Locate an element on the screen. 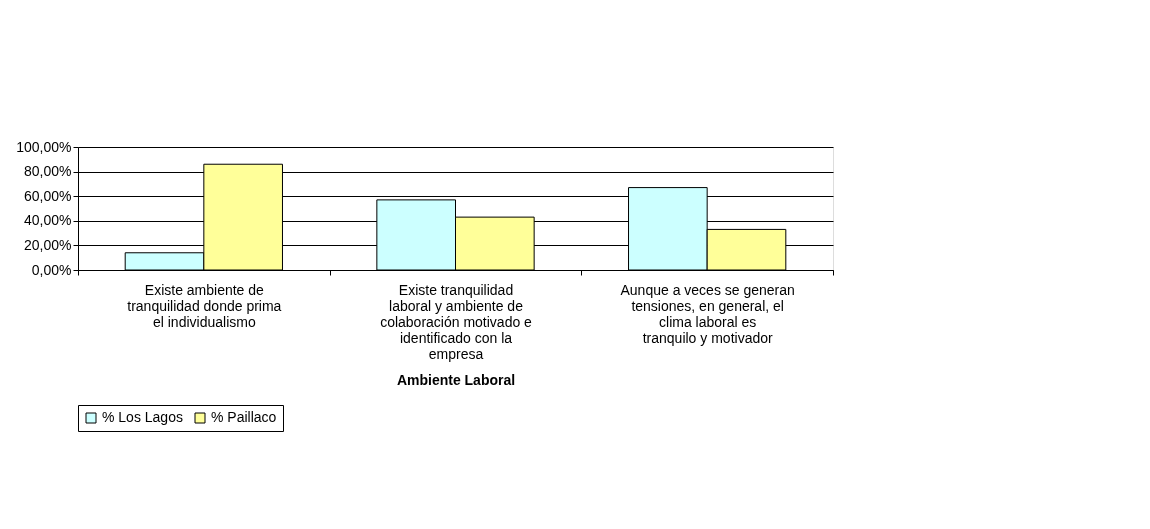 The image size is (1150, 529). y-tick-label: 0,00% is located at coordinates (51, 269).